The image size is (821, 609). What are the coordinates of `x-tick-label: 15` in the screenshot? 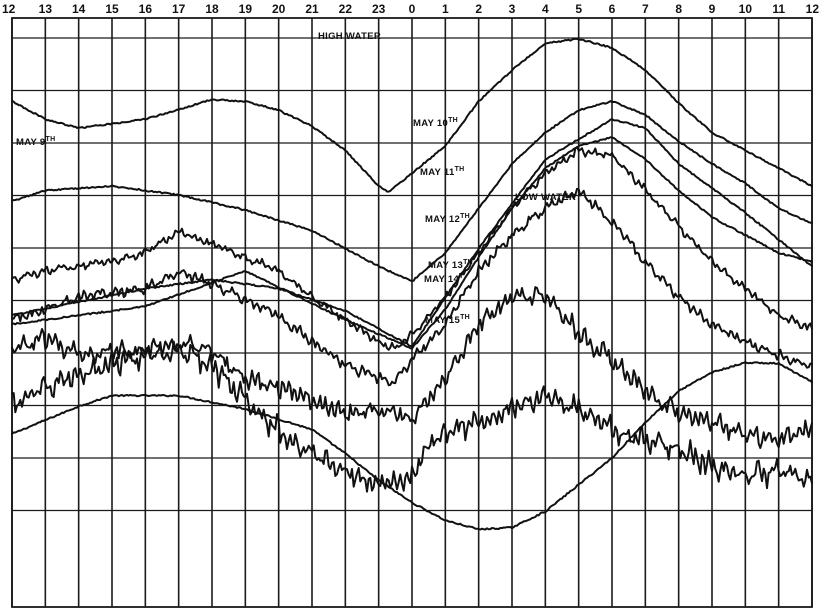 It's located at (112, 9).